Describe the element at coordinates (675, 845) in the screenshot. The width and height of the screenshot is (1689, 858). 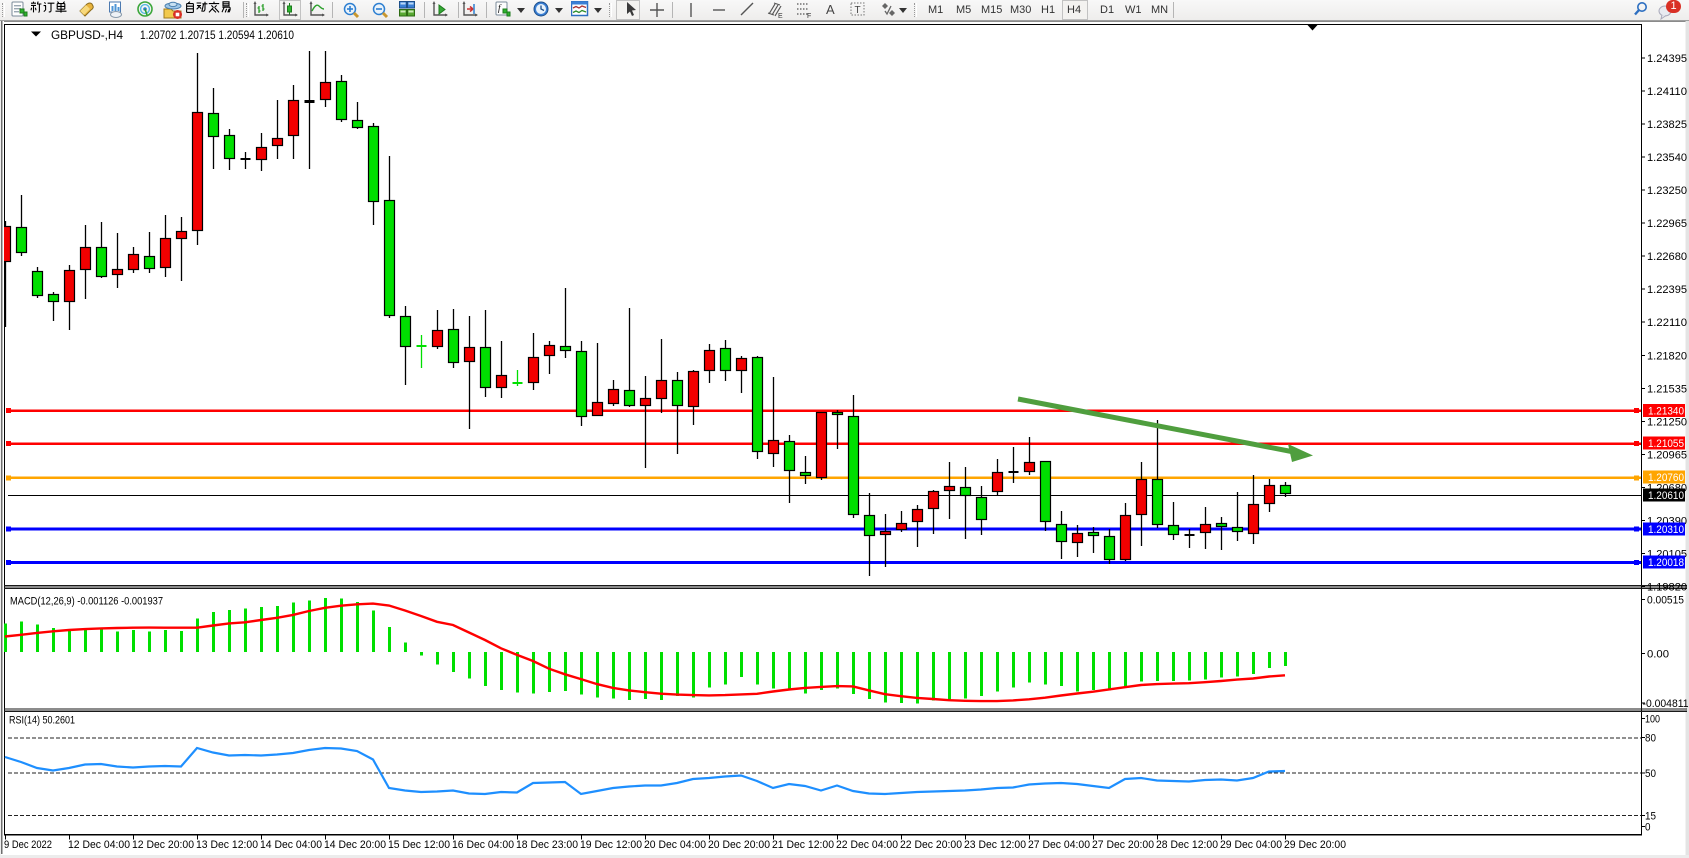
I see `svg-text: 20 Dec 04:00` at that location.